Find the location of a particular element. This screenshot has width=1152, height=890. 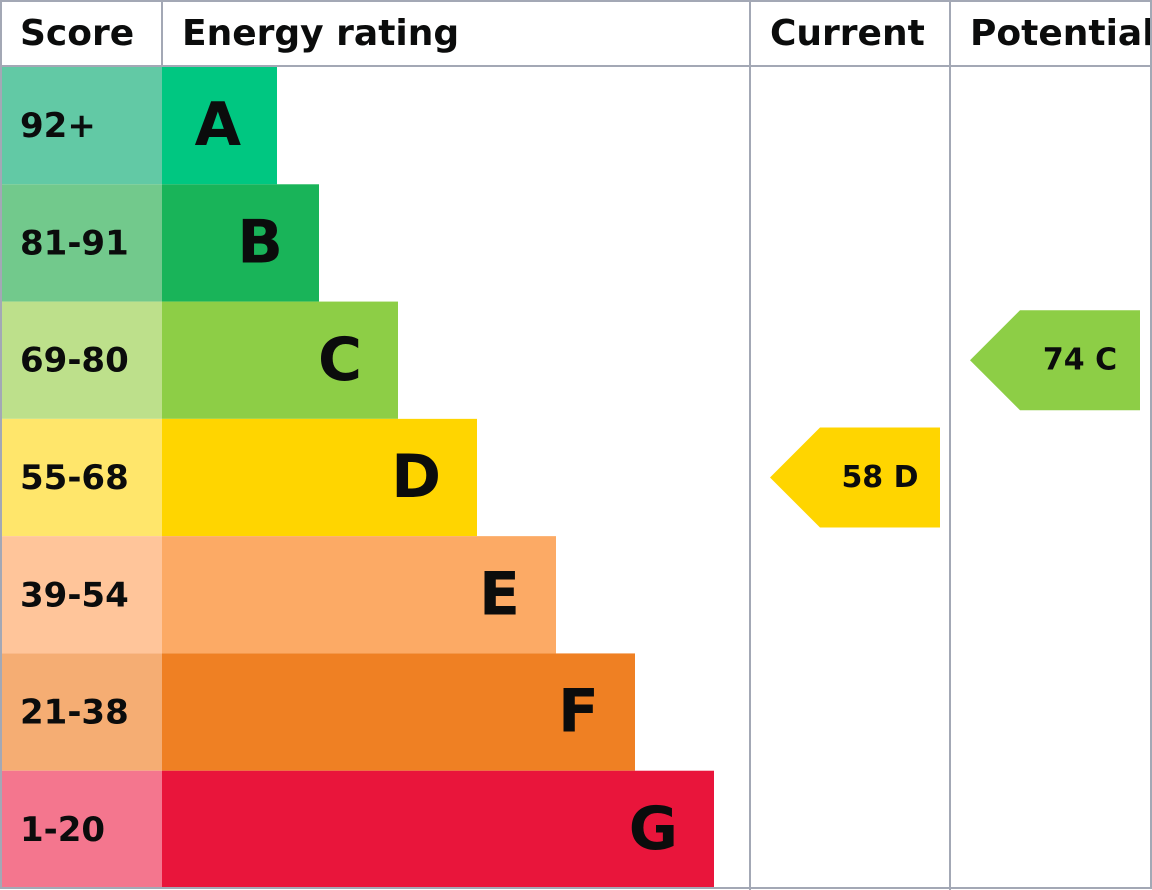

score-range: 81-91 is located at coordinates (74, 243).